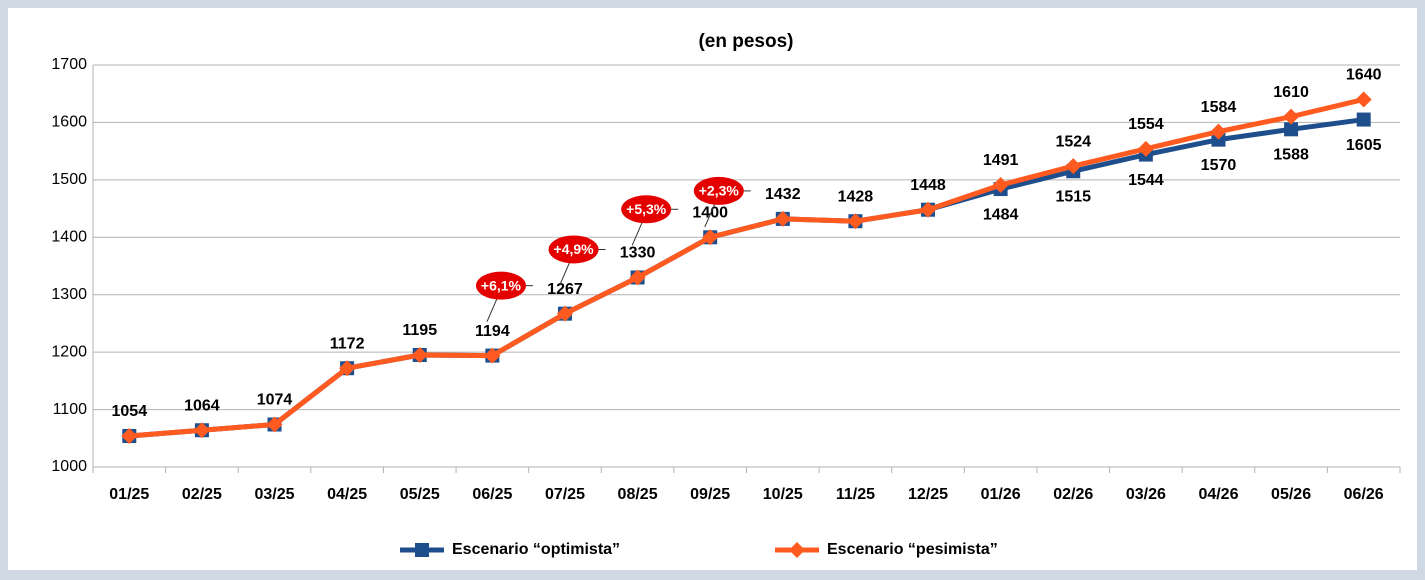 Image resolution: width=1425 pixels, height=580 pixels. What do you see at coordinates (565, 494) in the screenshot?
I see `x-tick-label: 07/25` at bounding box center [565, 494].